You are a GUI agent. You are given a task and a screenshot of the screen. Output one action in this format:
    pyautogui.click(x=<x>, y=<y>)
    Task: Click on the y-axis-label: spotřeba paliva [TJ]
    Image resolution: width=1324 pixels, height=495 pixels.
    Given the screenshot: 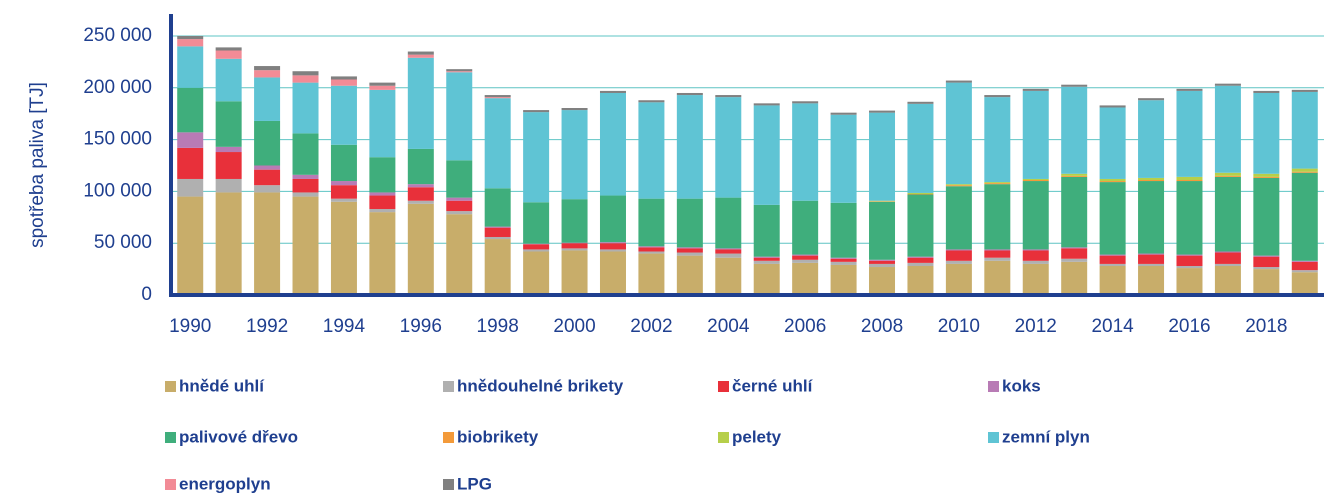 What is the action you would take?
    pyautogui.click(x=37, y=165)
    